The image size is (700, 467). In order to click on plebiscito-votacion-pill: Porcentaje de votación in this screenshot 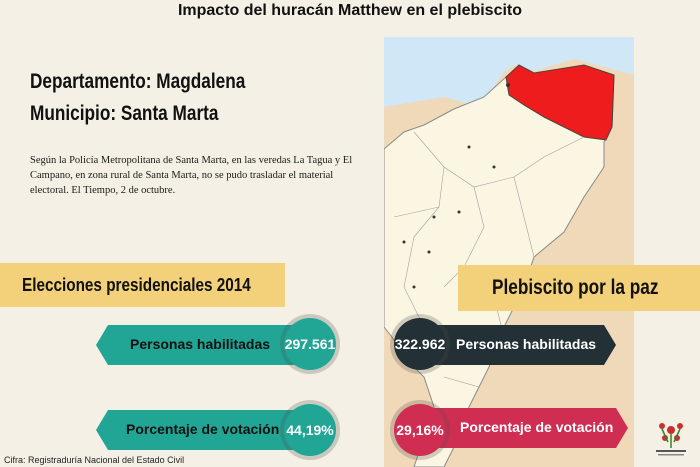, I will do `click(524, 428)`.